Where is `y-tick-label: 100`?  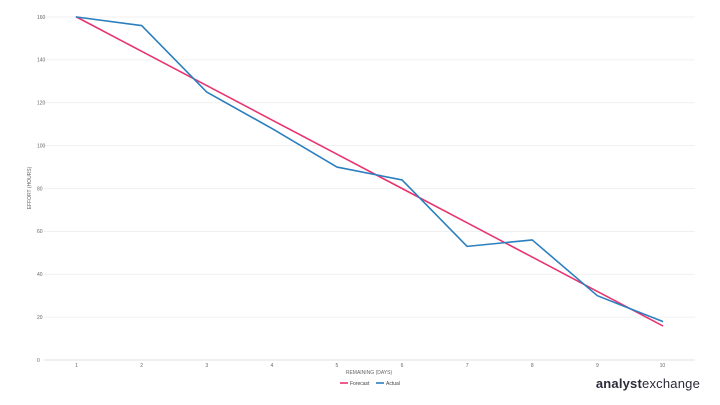
y-tick-label: 100 is located at coordinates (41, 146).